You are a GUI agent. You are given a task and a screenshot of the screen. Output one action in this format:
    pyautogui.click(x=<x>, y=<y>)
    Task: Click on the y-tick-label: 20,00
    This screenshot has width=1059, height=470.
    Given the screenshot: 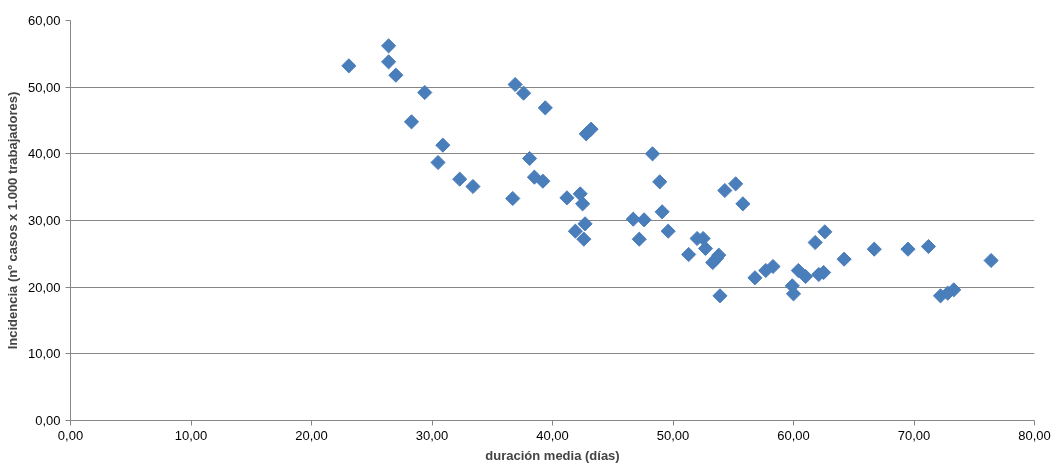 What is the action you would take?
    pyautogui.click(x=44, y=287)
    